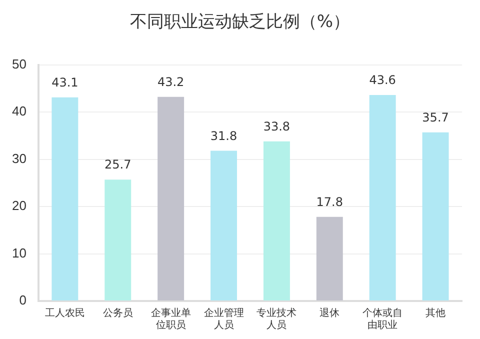  What do you see at coordinates (330, 312) in the screenshot?
I see `x-tick-label: 退休` at bounding box center [330, 312].